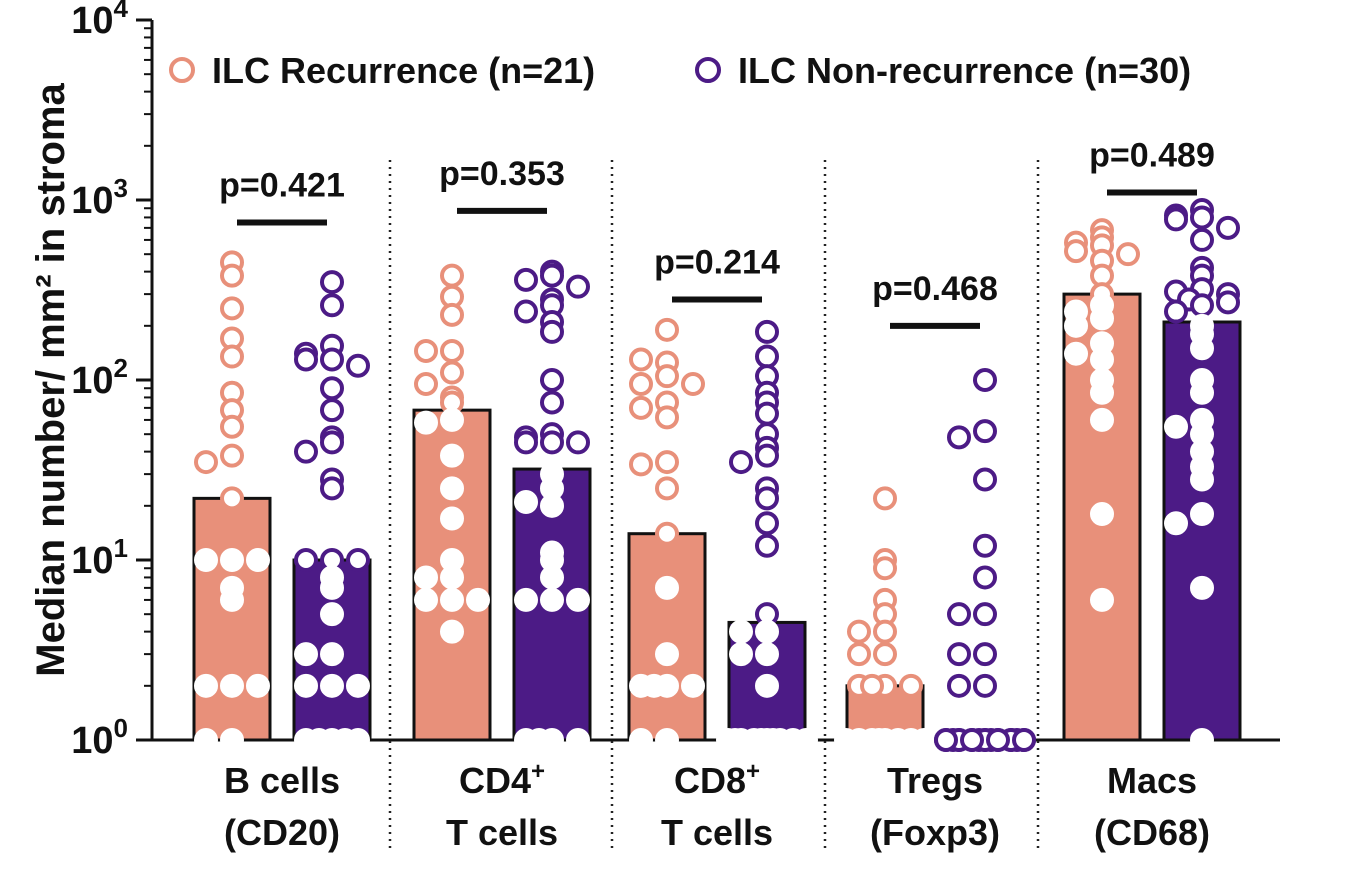 This screenshot has width=1346, height=870. What do you see at coordinates (667, 637) in the screenshot?
I see `bar` at bounding box center [667, 637].